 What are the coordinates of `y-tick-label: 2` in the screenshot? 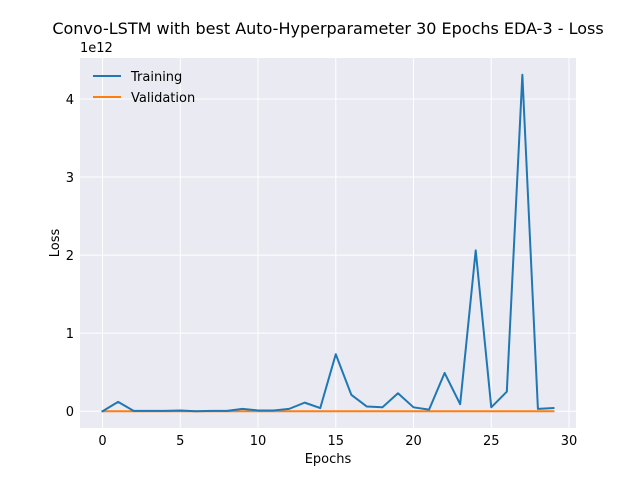 It's located at (70, 256).